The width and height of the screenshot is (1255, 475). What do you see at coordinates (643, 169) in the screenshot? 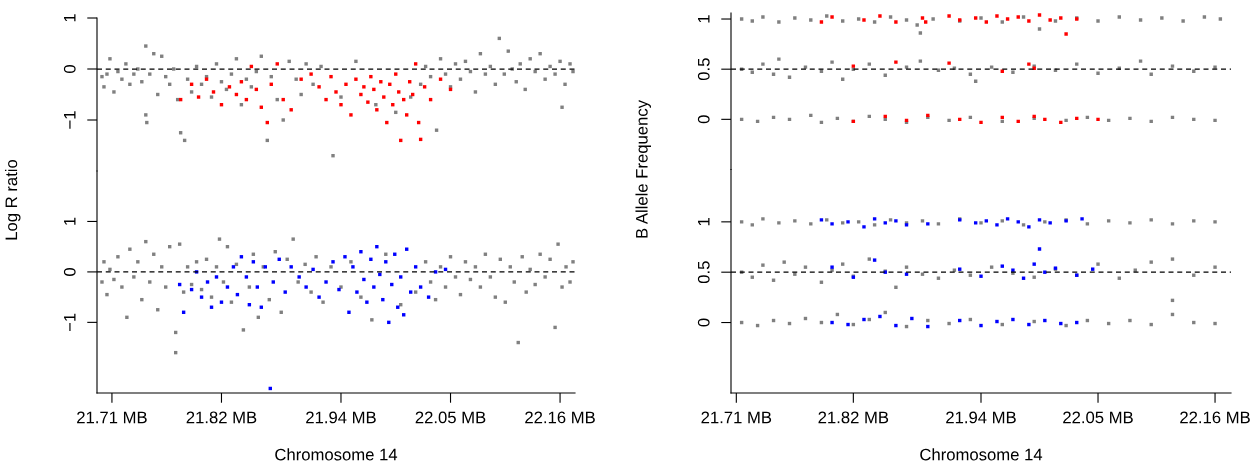
I see `y-axis-title: B Allele Frequency` at bounding box center [643, 169].